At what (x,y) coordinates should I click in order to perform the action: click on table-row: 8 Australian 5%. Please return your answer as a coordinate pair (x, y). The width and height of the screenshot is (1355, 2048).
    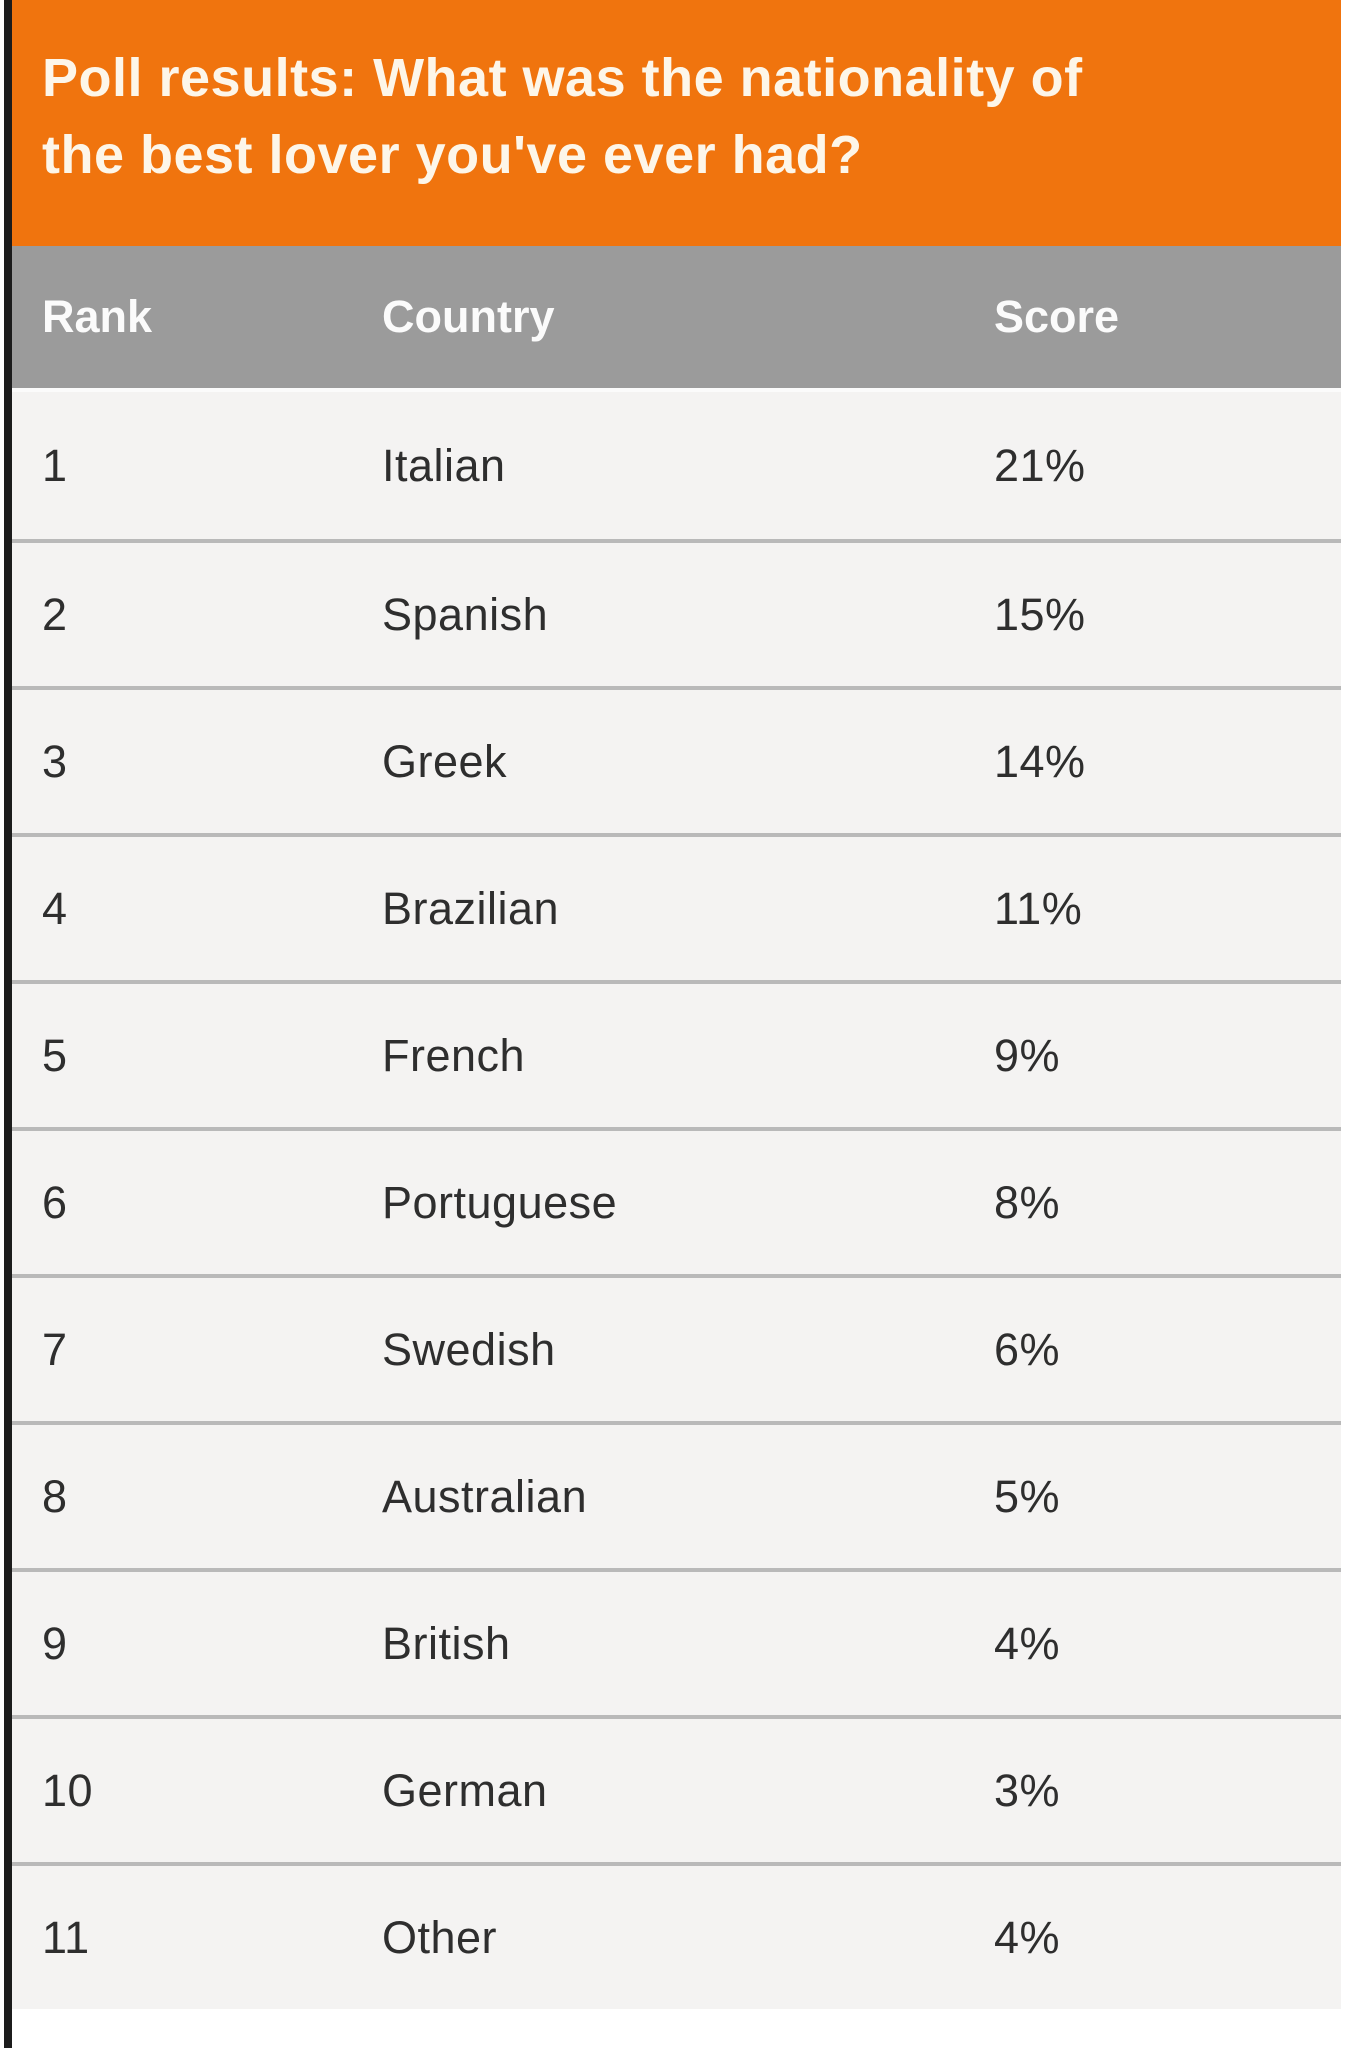
    Looking at the image, I should click on (676, 1494).